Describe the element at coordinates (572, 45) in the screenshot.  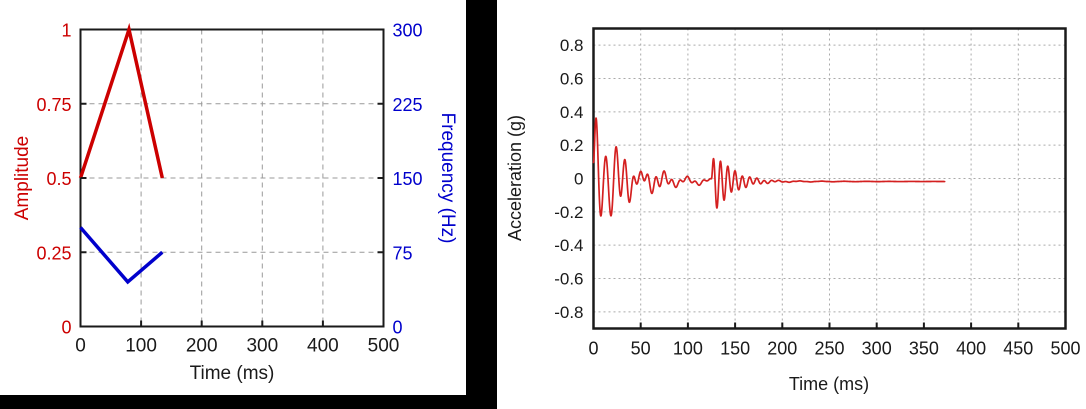
I see `y-tick-label-acceleration: 0.8` at that location.